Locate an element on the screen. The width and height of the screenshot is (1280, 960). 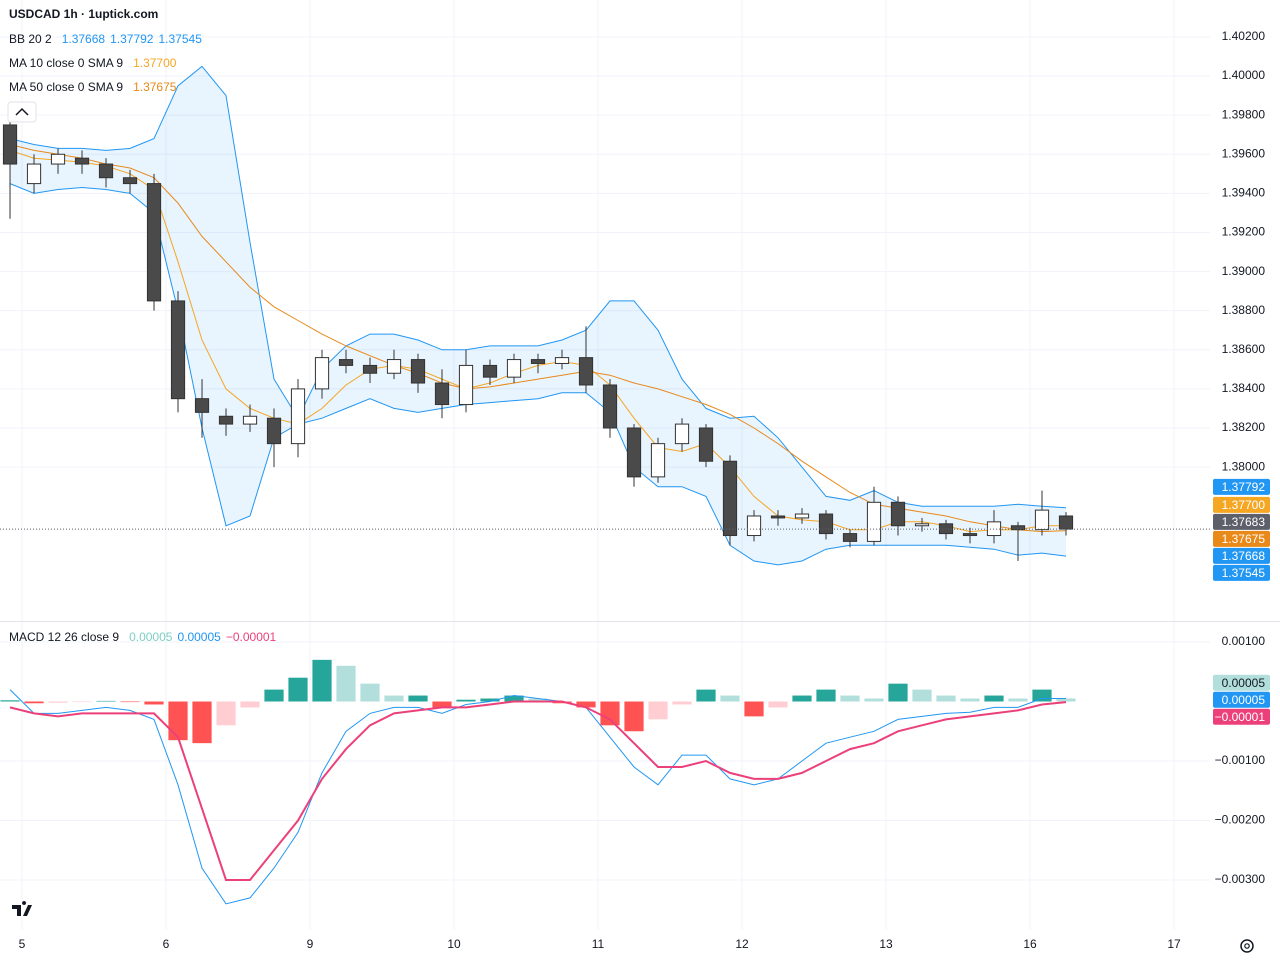
x-tick-label: 9 is located at coordinates (310, 944).